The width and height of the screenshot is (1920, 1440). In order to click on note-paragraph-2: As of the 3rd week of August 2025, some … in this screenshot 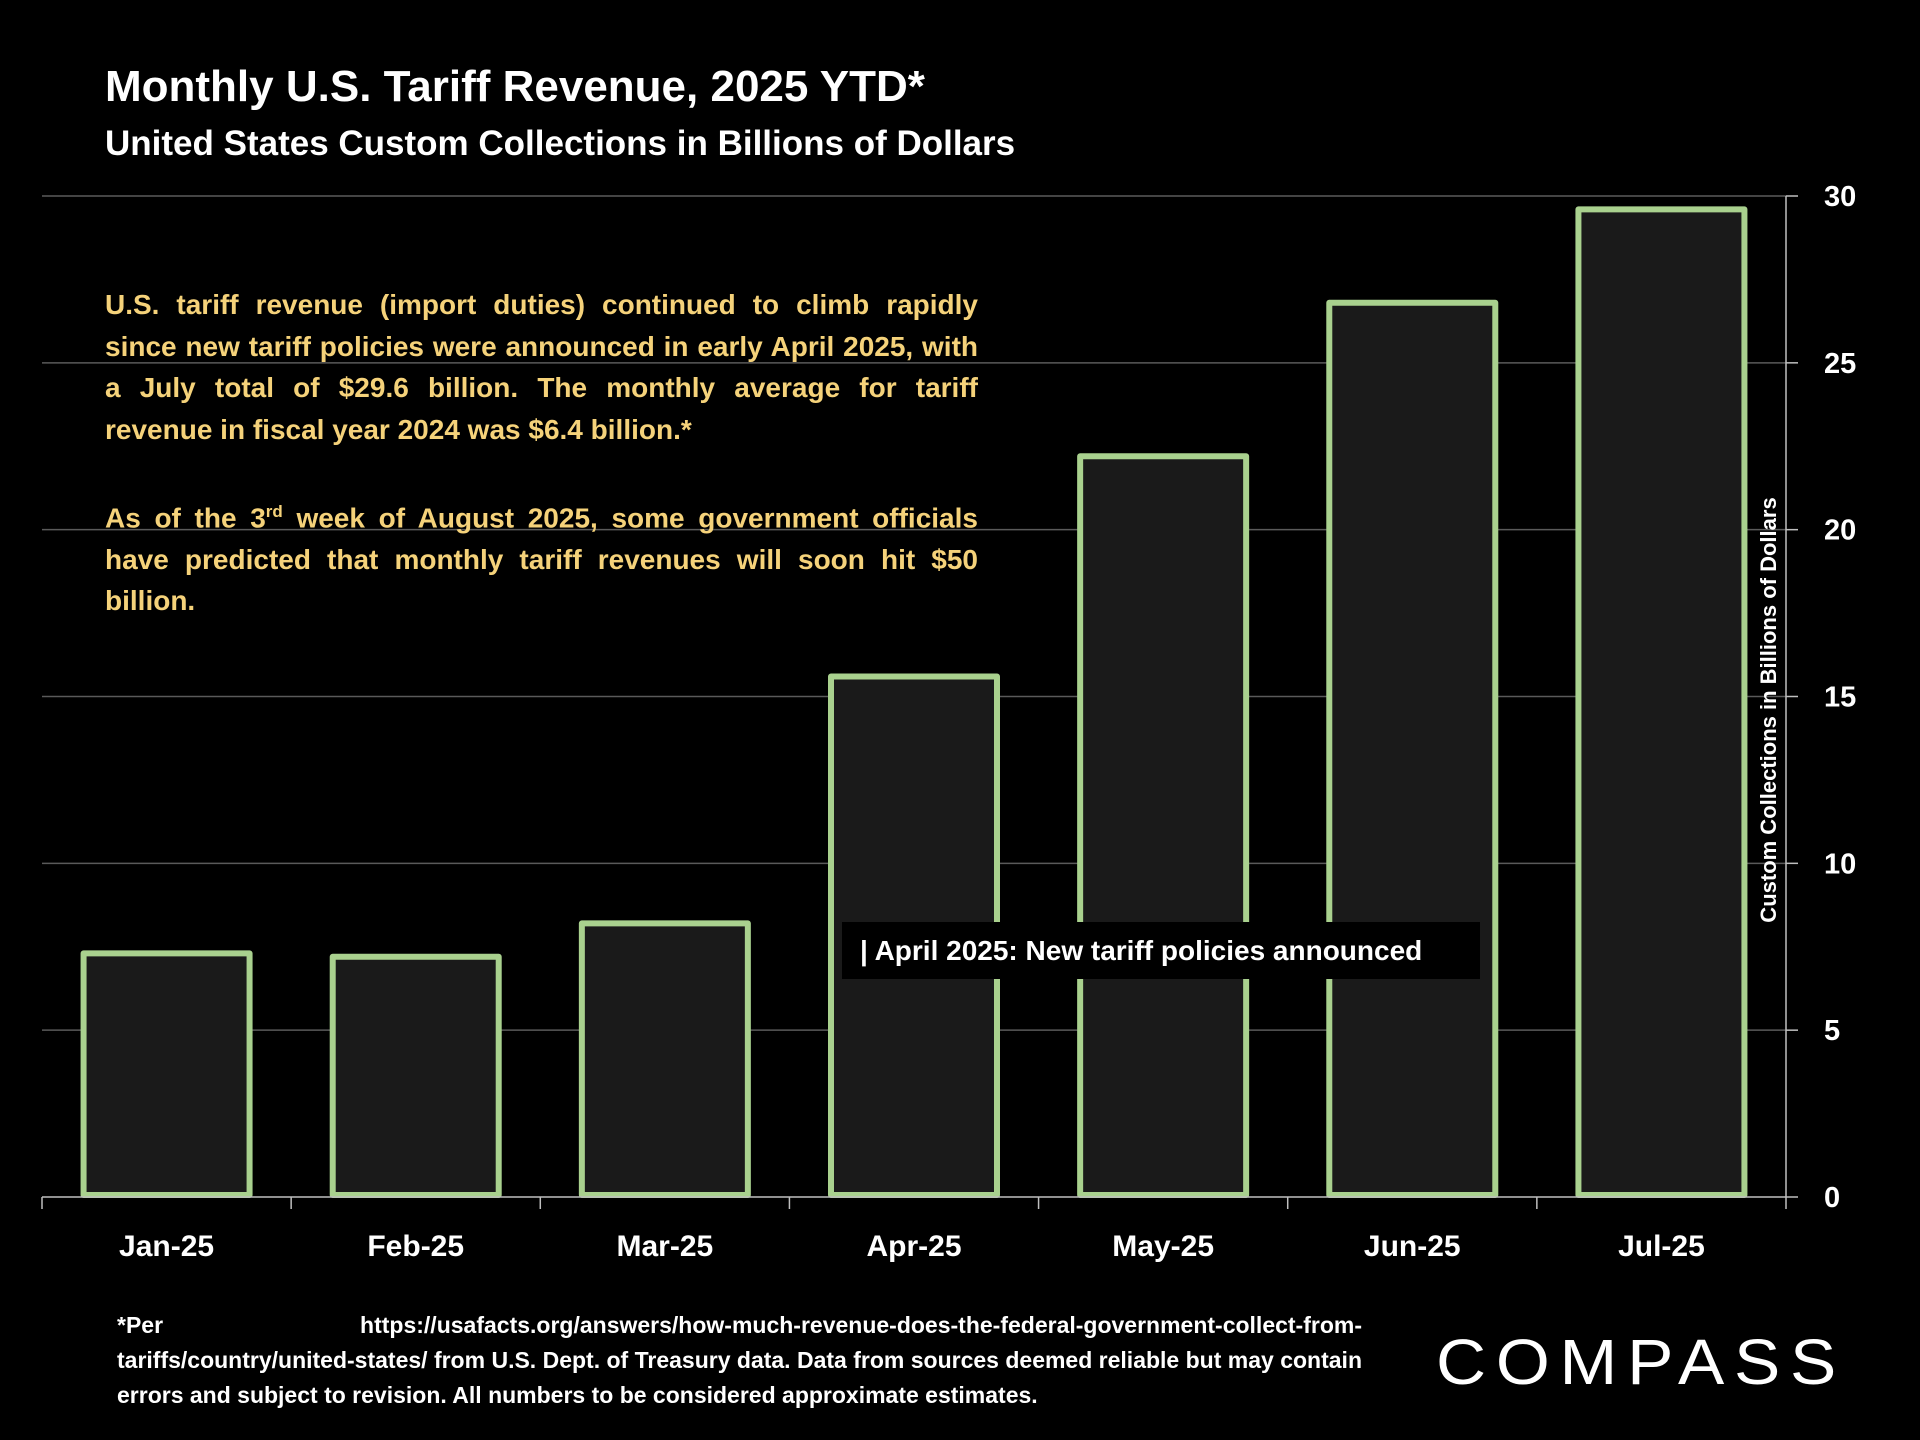, I will do `click(541, 556)`.